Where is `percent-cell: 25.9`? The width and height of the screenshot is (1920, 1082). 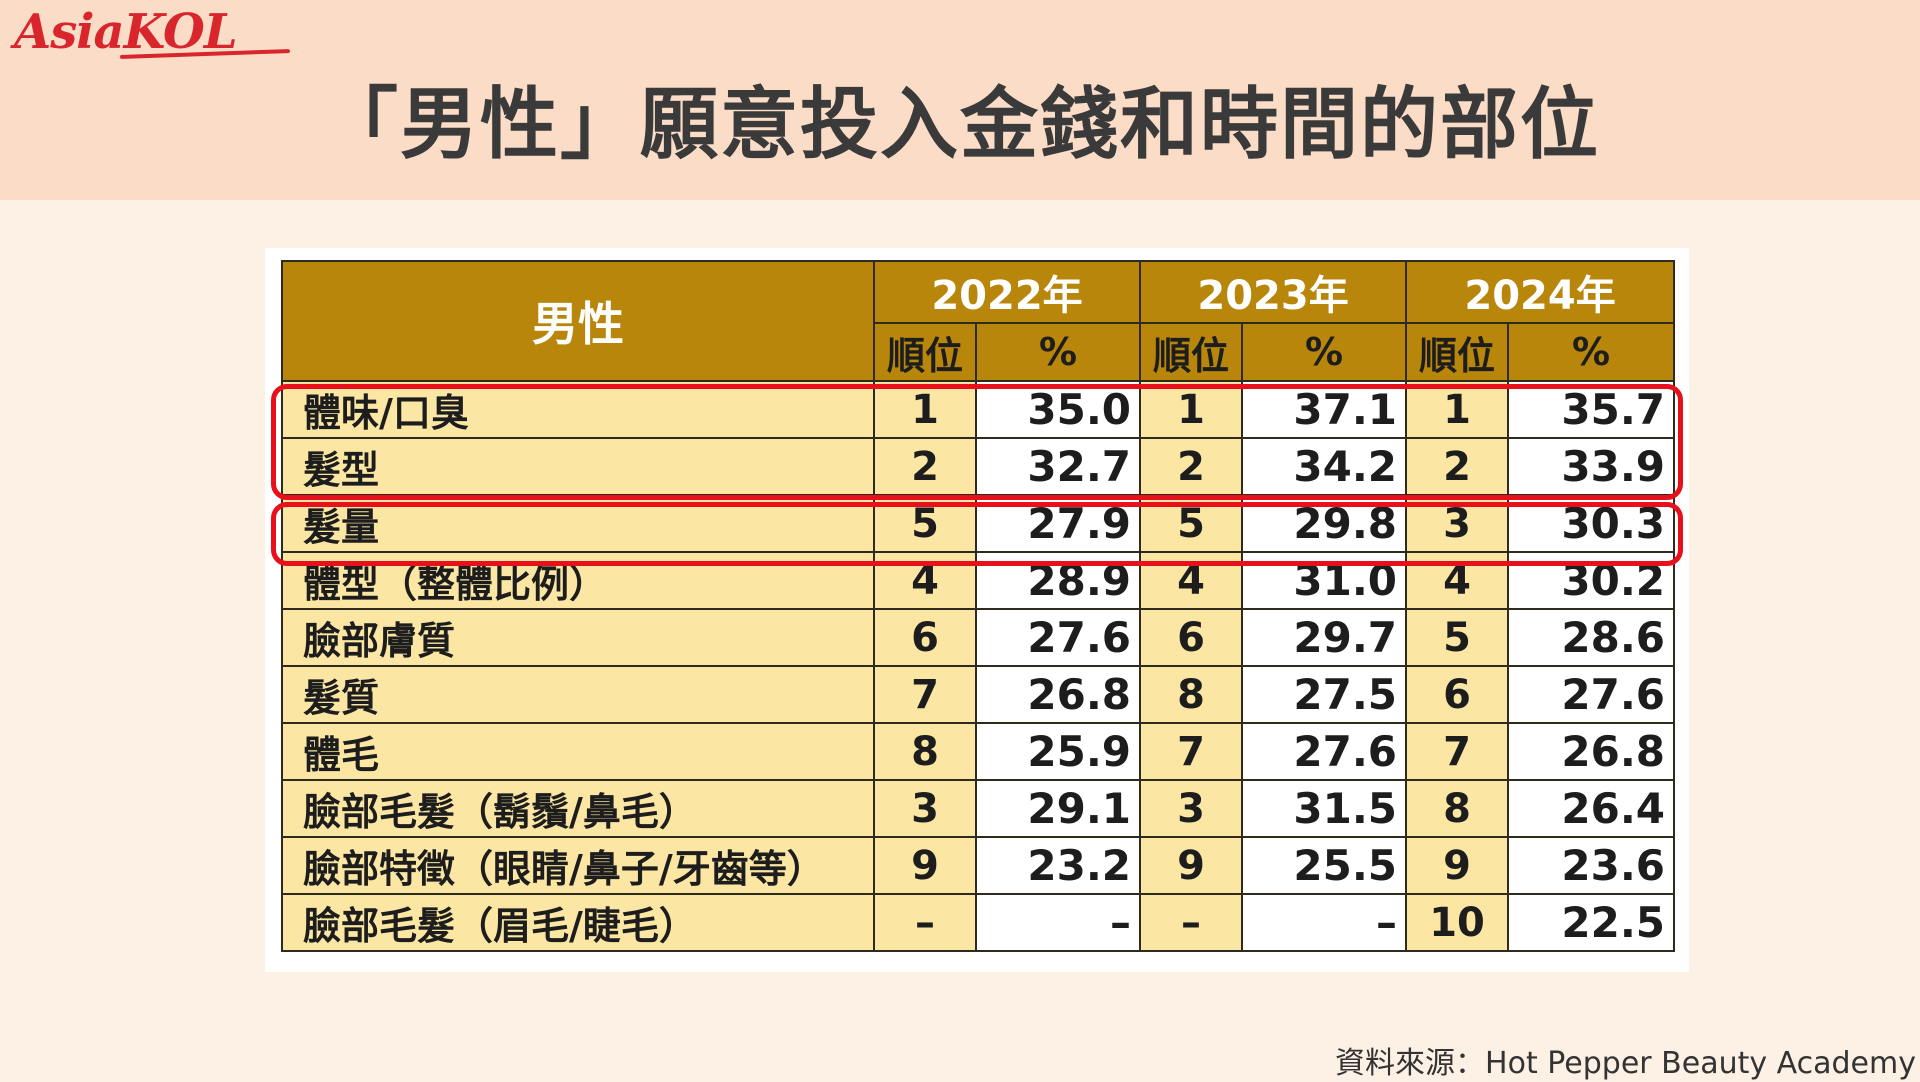 percent-cell: 25.9 is located at coordinates (1058, 751).